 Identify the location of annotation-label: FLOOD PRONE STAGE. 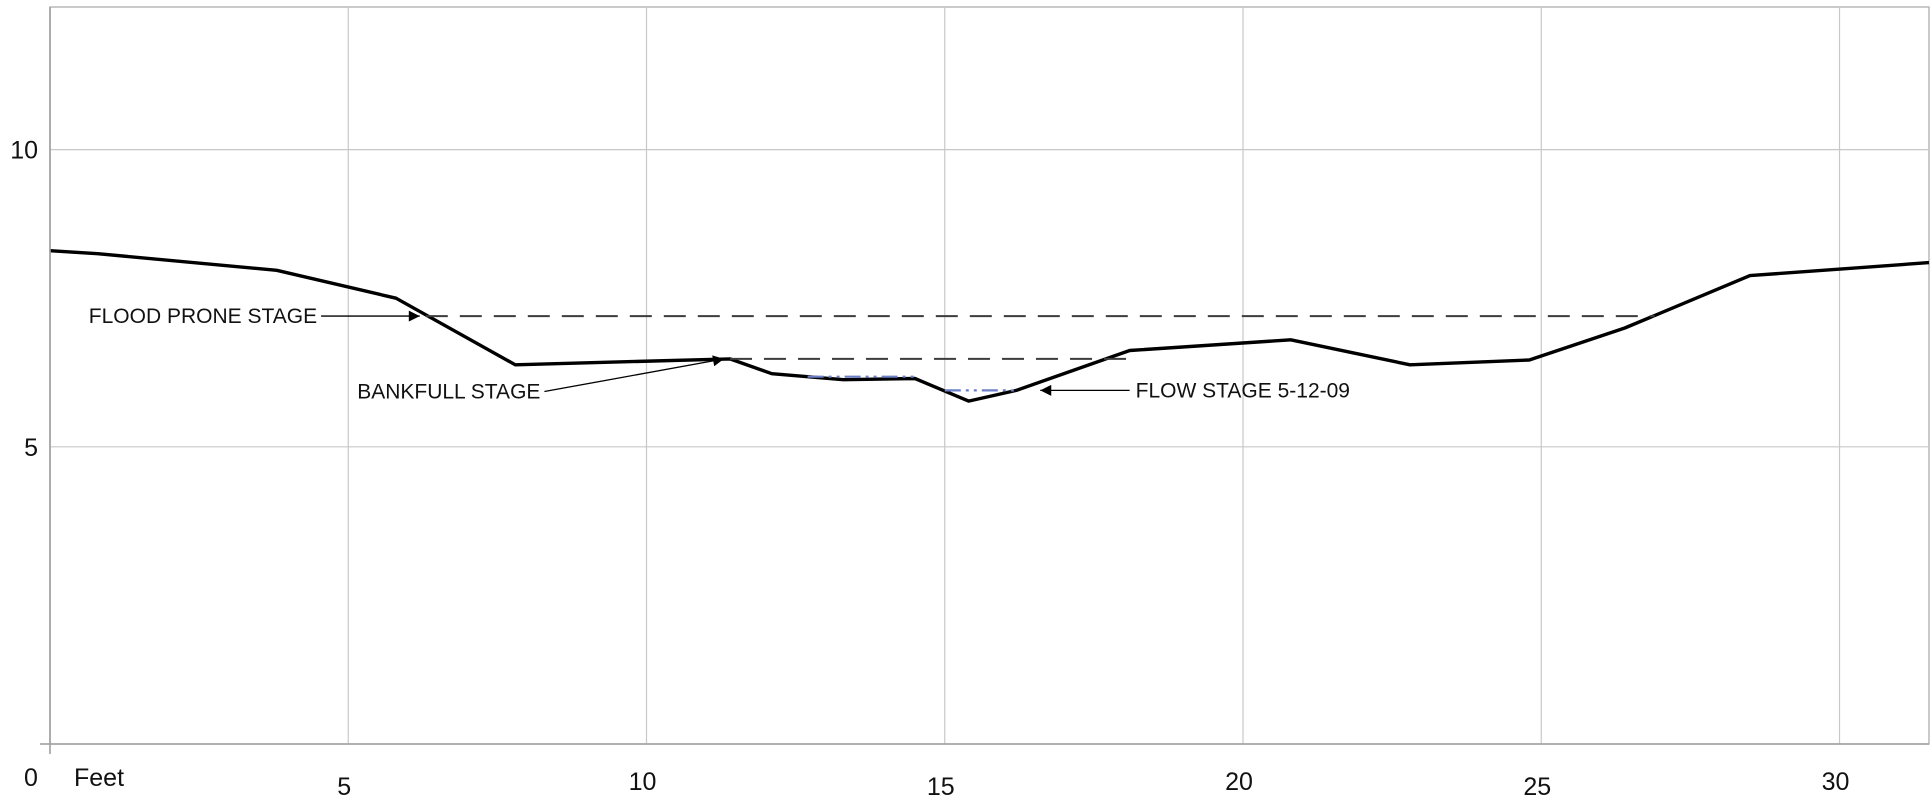
(203, 316).